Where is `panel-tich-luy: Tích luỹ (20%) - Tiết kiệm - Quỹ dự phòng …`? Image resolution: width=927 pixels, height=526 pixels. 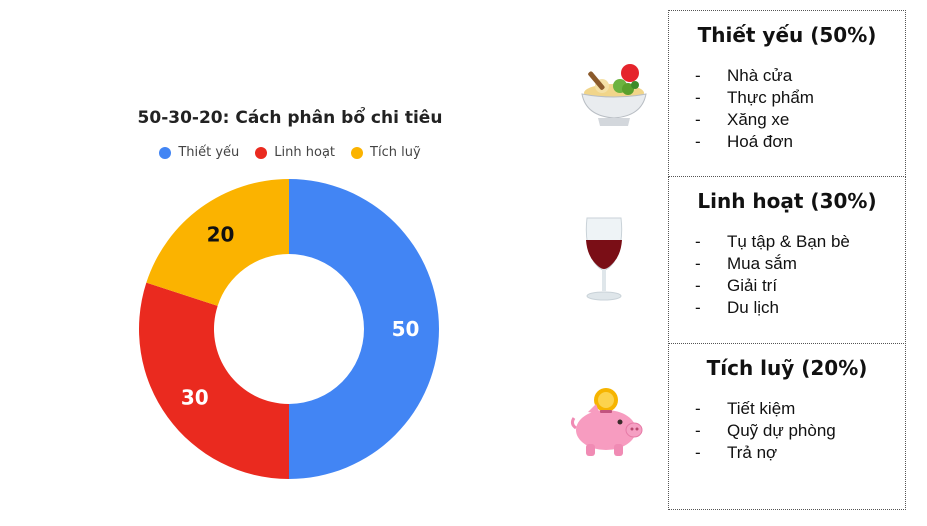 panel-tich-luy: Tích luỹ (20%) - Tiết kiệm - Quỹ dự phòng … is located at coordinates (787, 426).